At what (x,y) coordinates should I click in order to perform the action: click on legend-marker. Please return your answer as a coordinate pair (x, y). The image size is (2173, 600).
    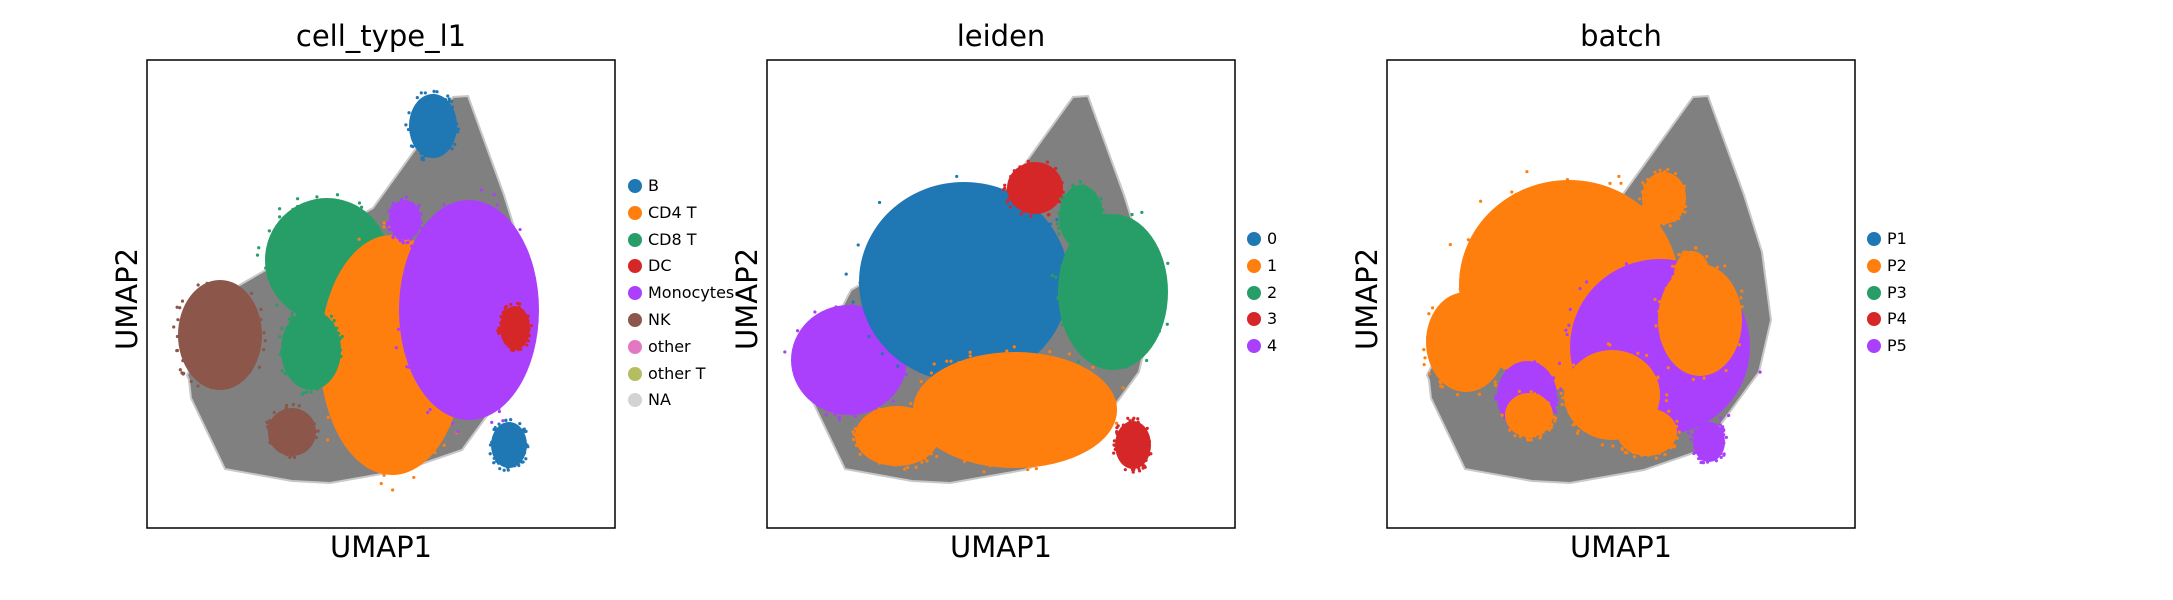
    Looking at the image, I should click on (1874, 346).